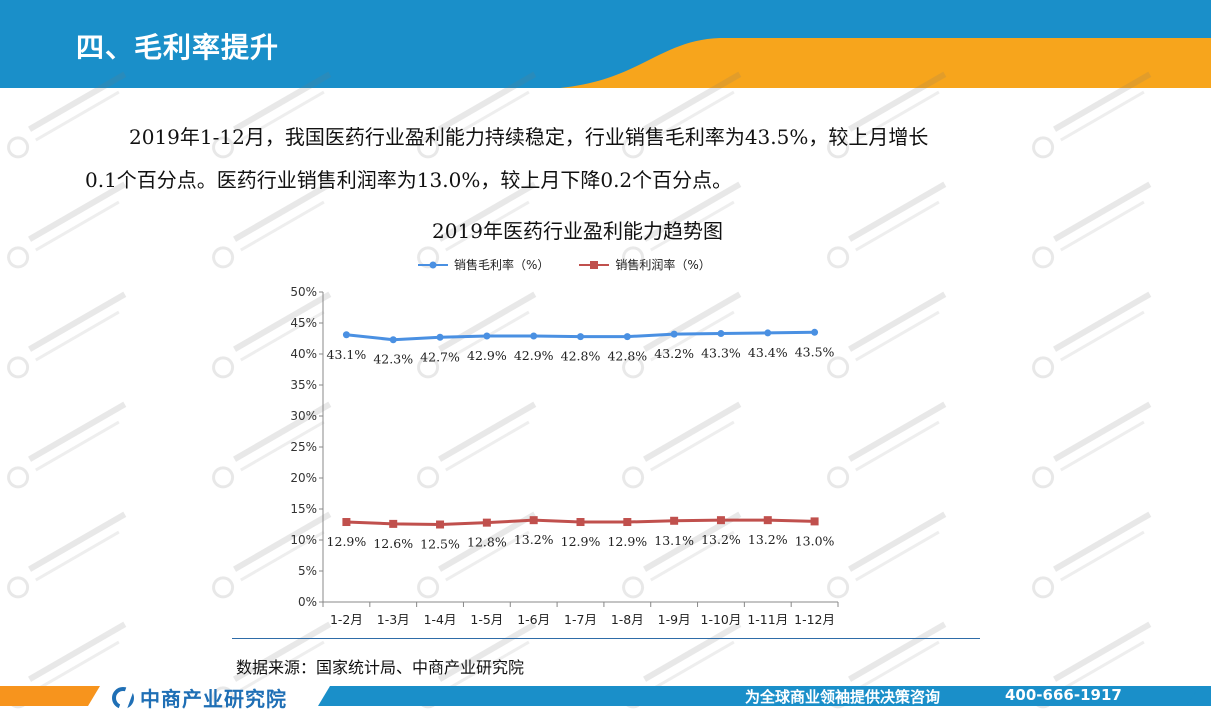 This screenshot has height=723, width=1211. I want to click on x-tick-label: 1-9月, so click(674, 619).